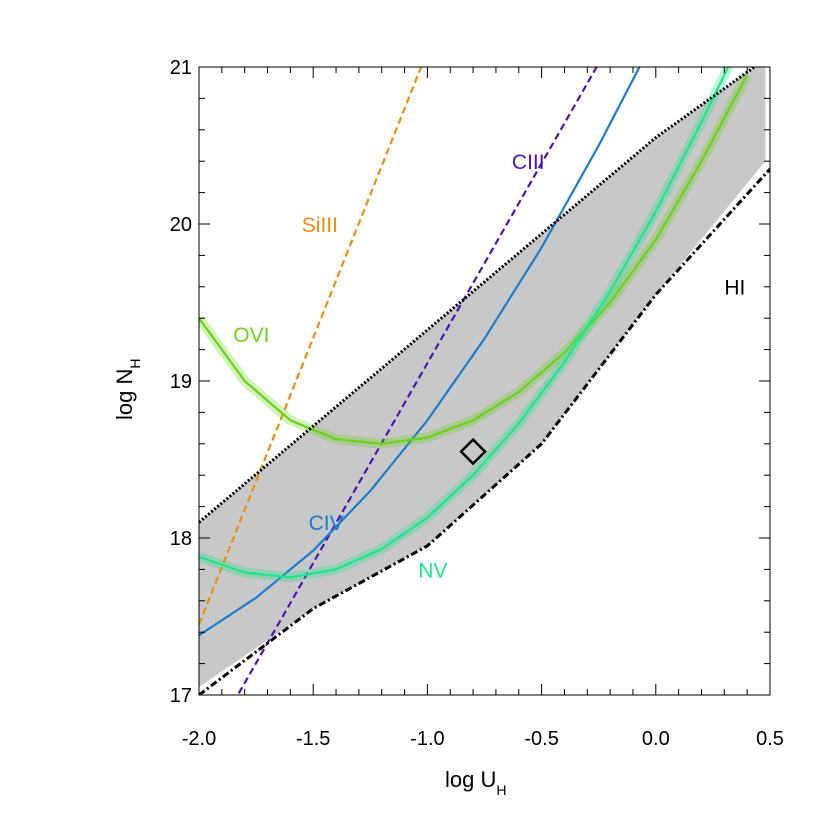 The image size is (830, 830). Describe the element at coordinates (313, 739) in the screenshot. I see `x-tick-label: -1.5` at that location.